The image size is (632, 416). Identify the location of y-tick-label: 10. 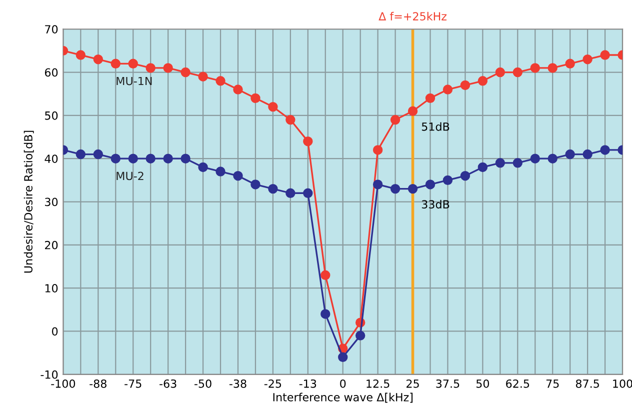
(51, 288).